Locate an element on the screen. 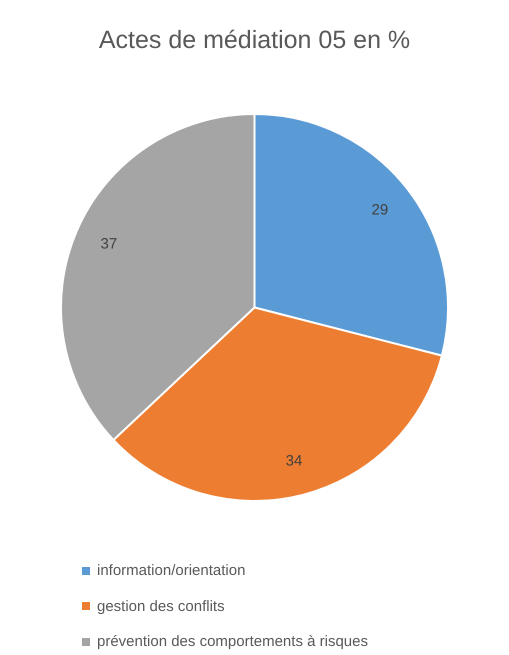 The height and width of the screenshot is (655, 509). legend-label: information/orientation is located at coordinates (171, 571).